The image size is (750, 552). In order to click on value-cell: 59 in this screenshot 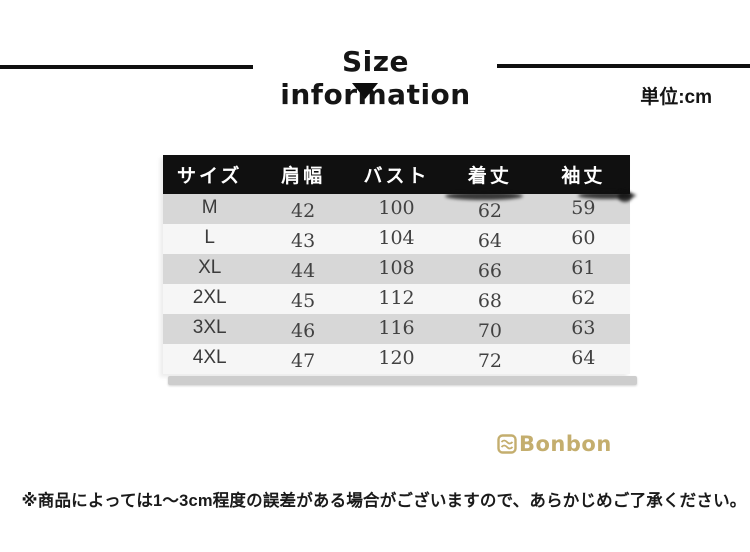, I will do `click(583, 208)`.